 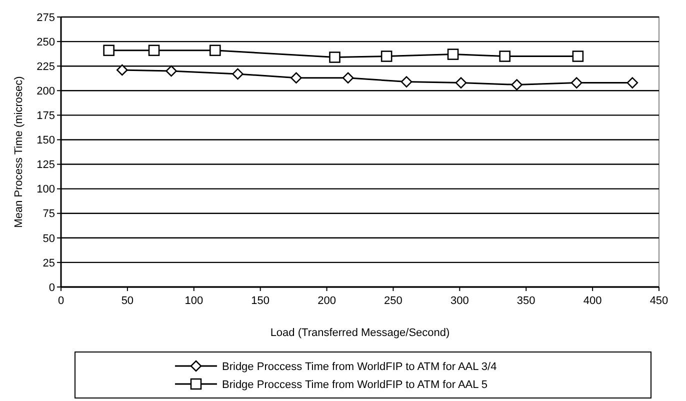 I want to click on y-axis-title: Mean Process Time (microsec), so click(x=19, y=152).